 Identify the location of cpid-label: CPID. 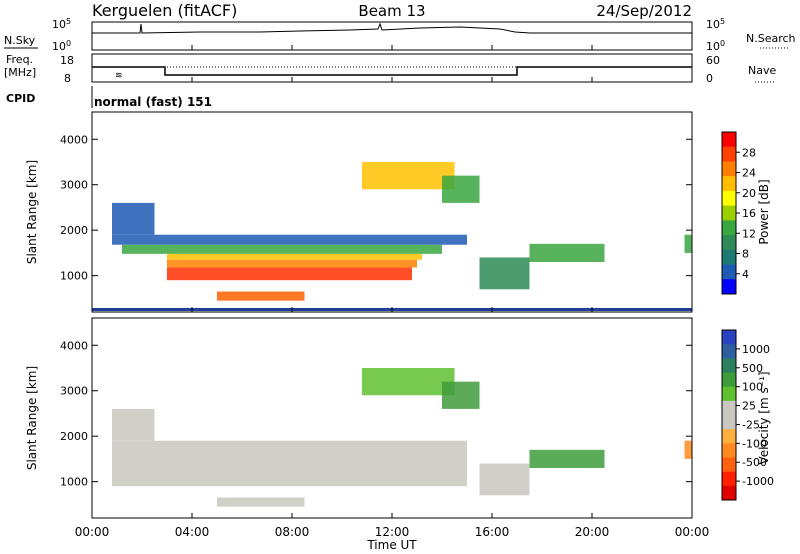
(20, 98).